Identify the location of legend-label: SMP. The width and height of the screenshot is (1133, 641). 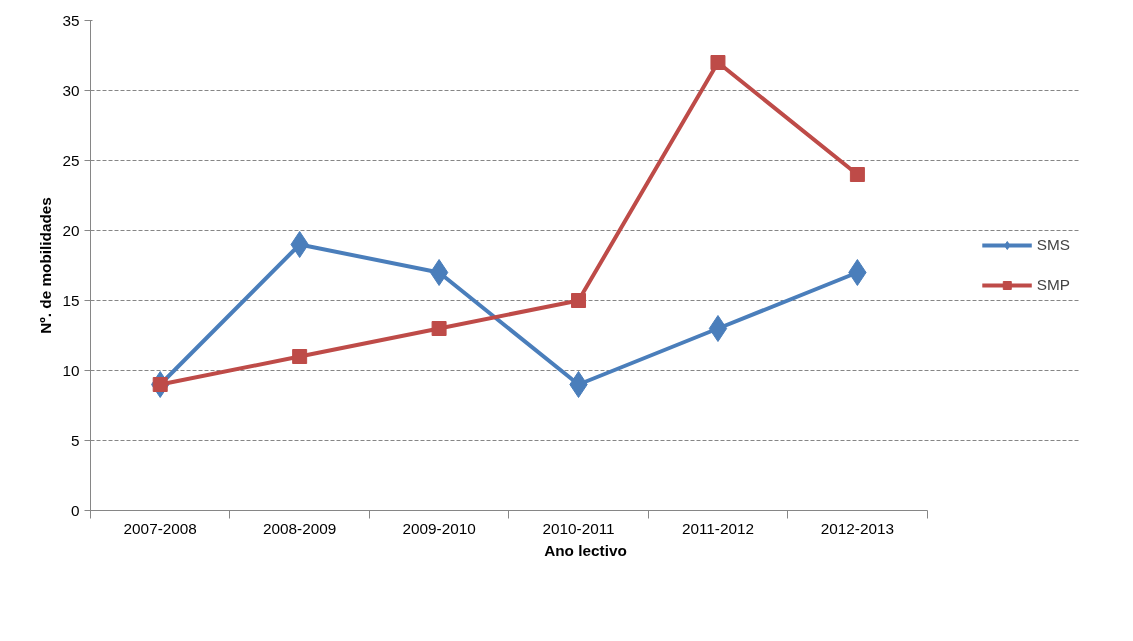
(1053, 285).